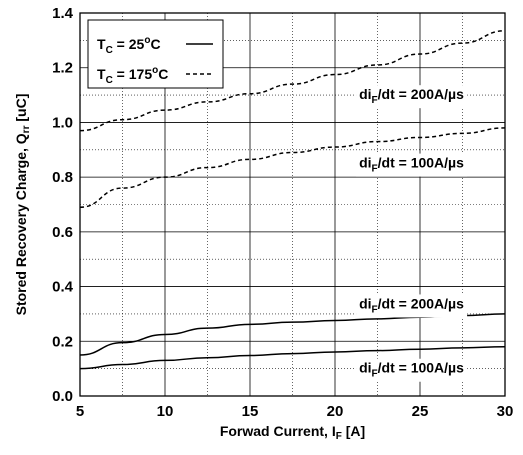 This screenshot has height=455, width=523. I want to click on label-25c-200: diF/dt = 200A/µs, so click(412, 306).